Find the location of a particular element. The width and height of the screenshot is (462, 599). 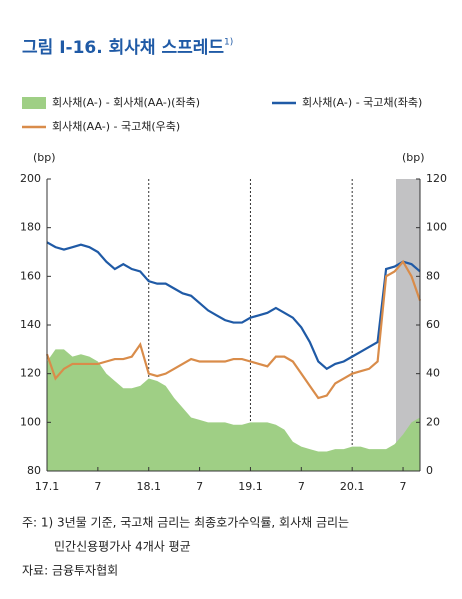

legend-label: 회사채(A-) - 국고채(좌축) is located at coordinates (362, 102).